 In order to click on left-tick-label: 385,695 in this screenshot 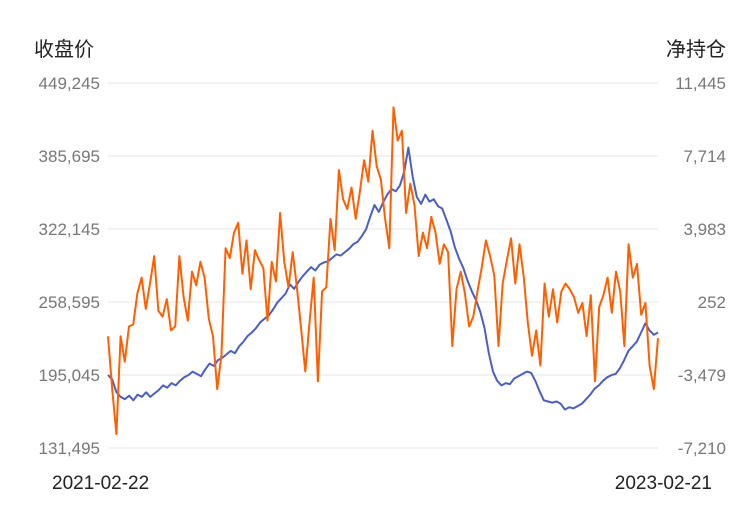, I will do `click(69, 156)`.